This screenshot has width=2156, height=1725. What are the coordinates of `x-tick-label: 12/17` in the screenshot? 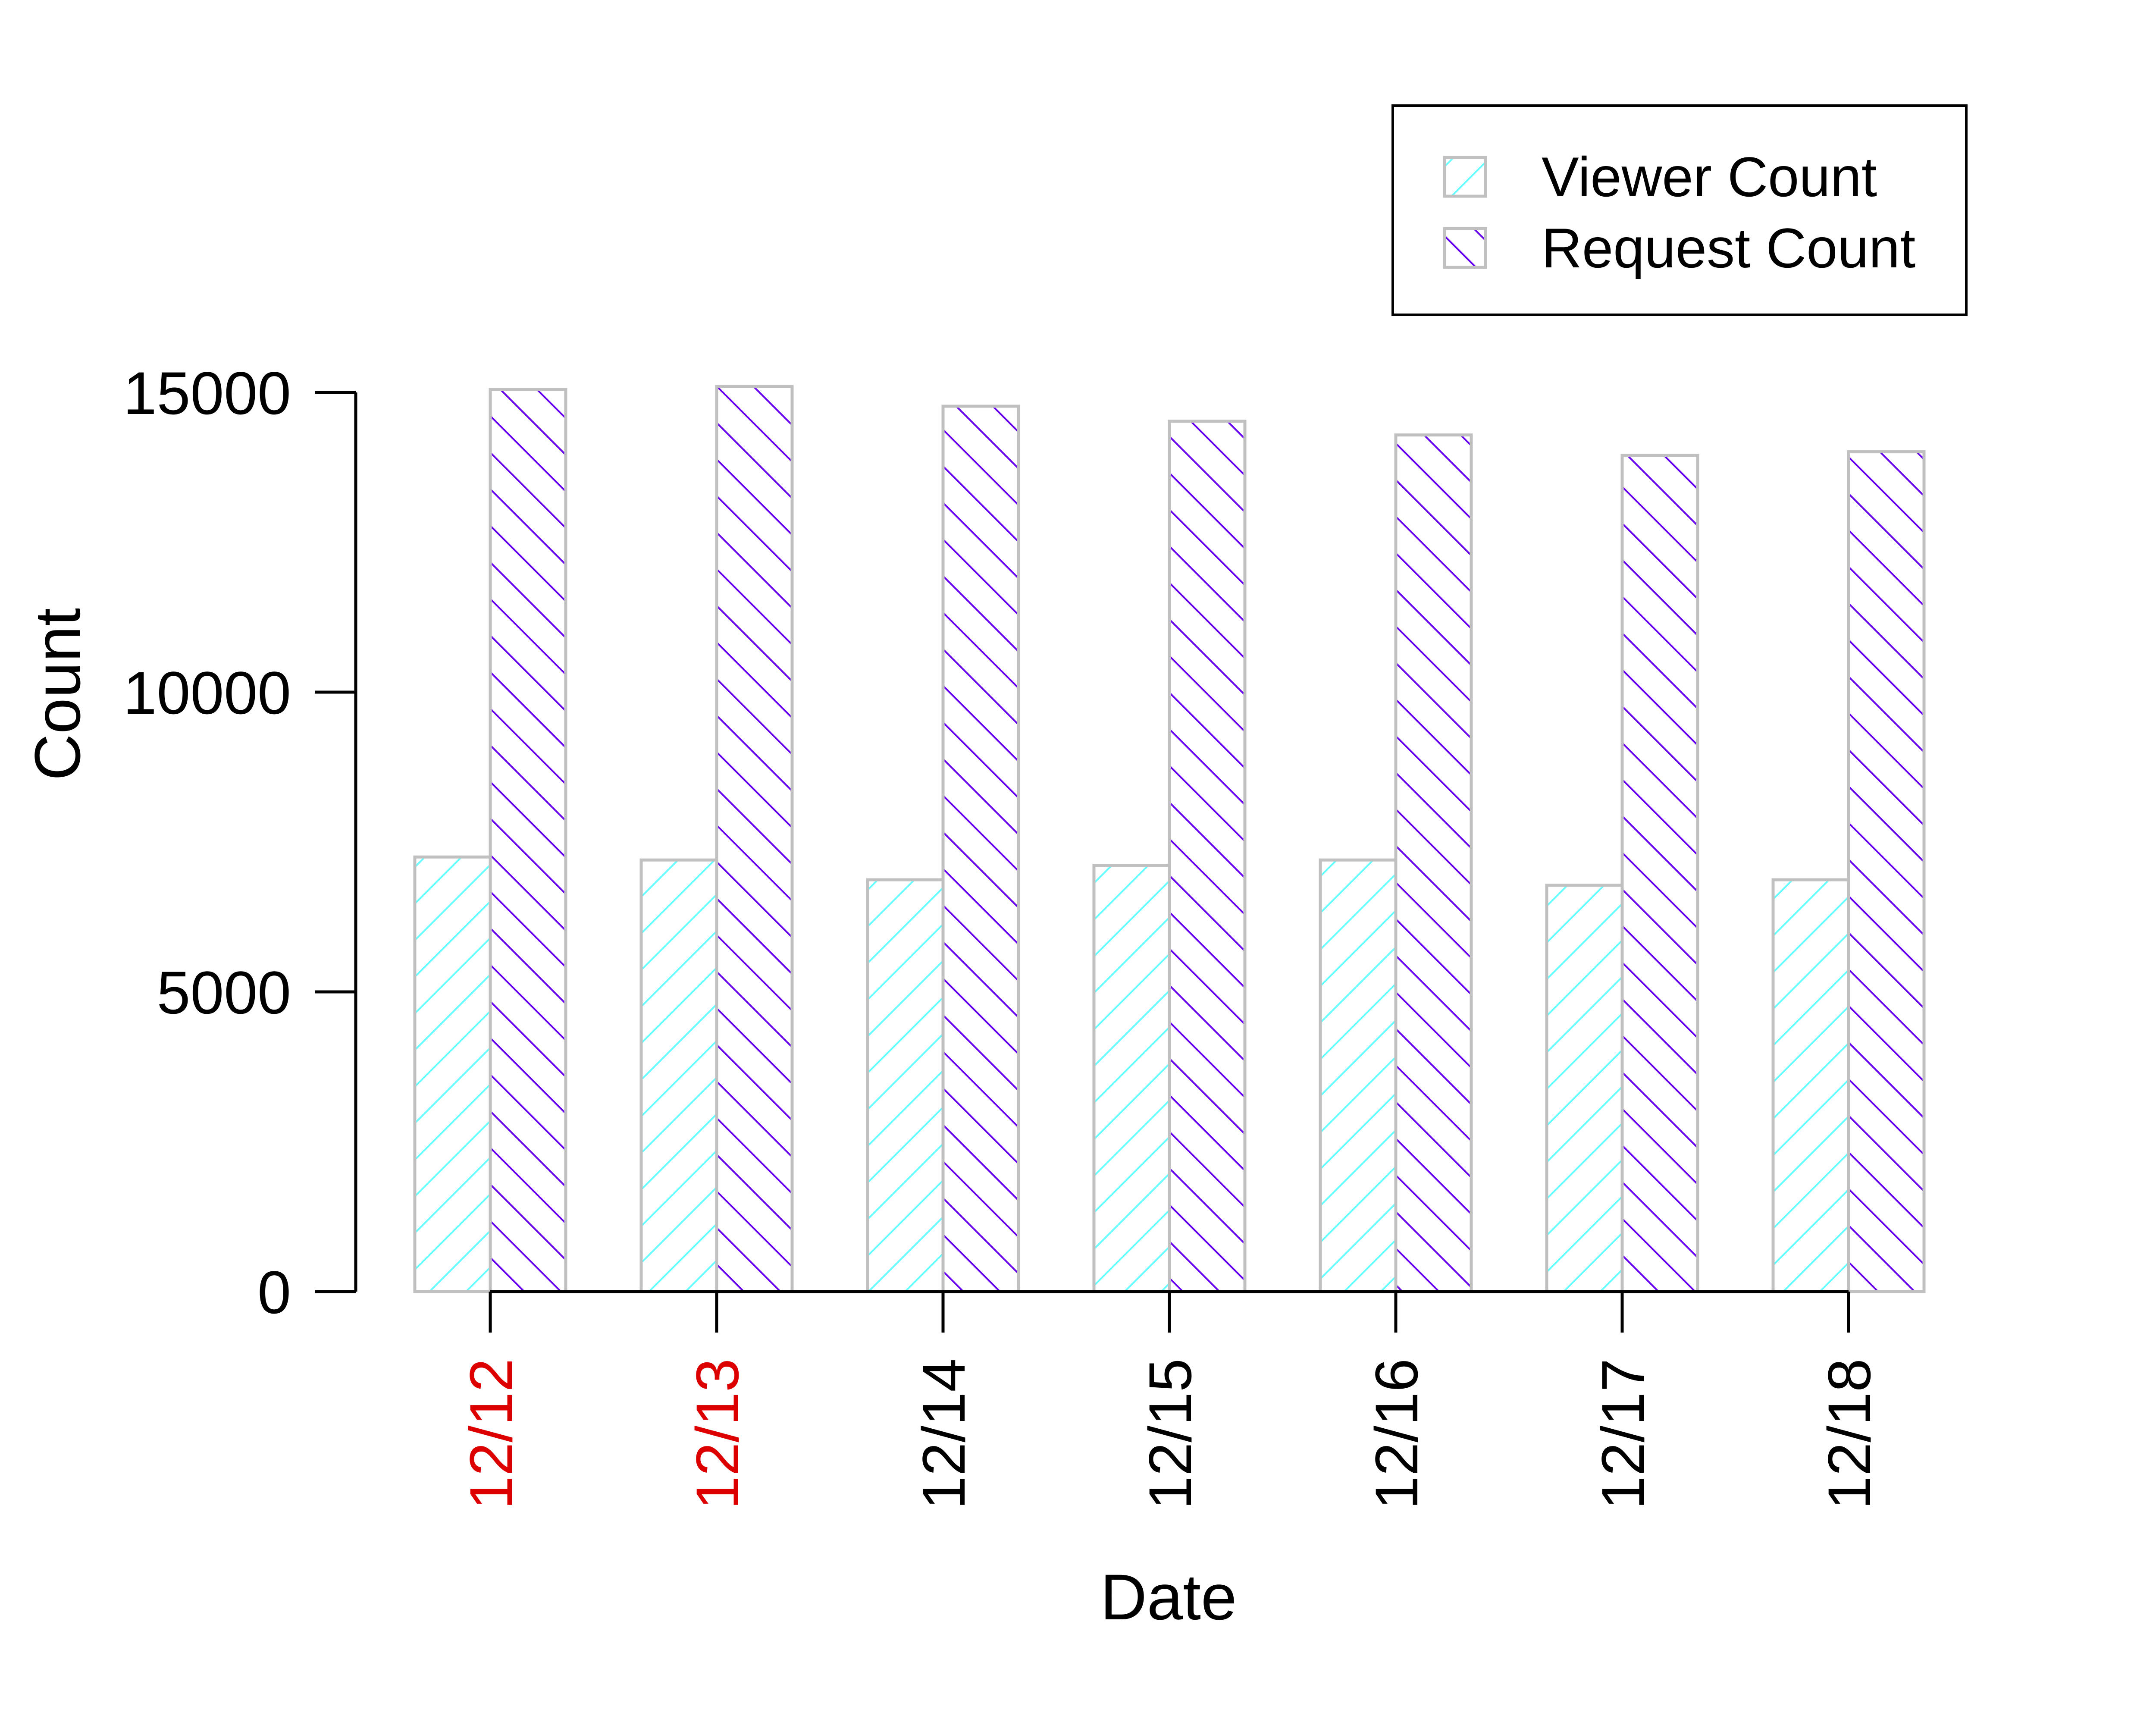 It's located at (1623, 1434).